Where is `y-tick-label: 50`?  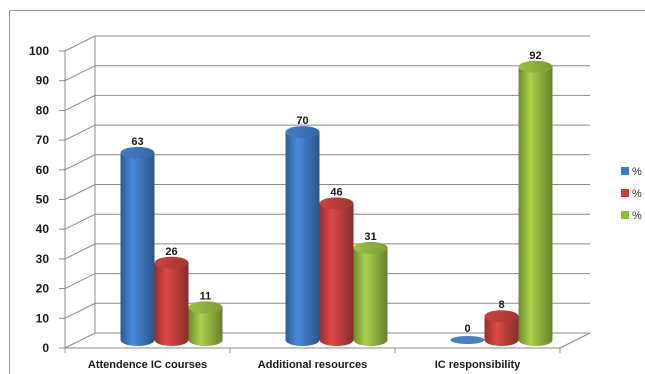 y-tick-label: 50 is located at coordinates (43, 200).